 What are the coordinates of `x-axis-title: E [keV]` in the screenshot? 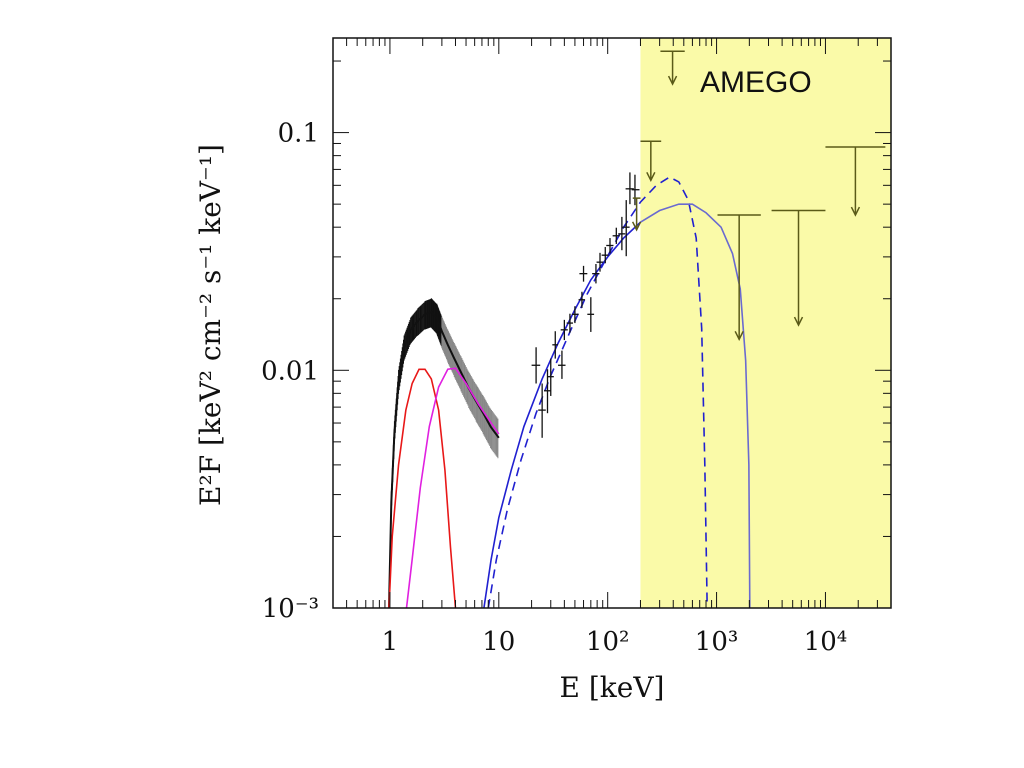 It's located at (612, 687).